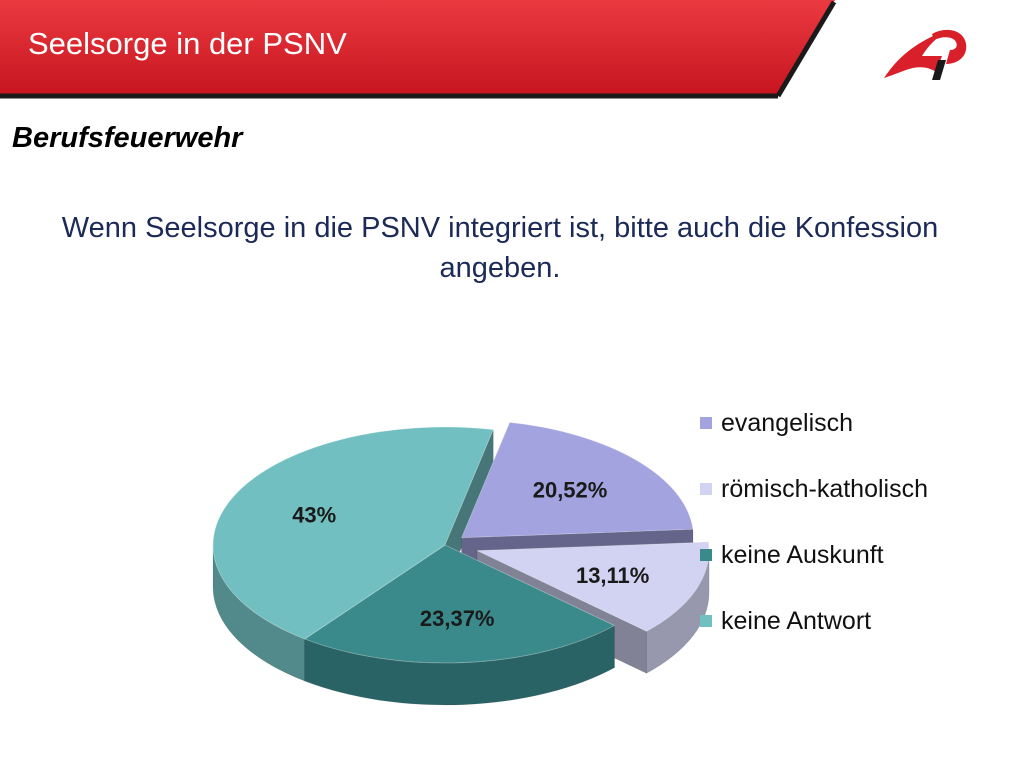 This screenshot has width=1024, height=768. I want to click on legend-item: römisch-katholisch, so click(814, 489).